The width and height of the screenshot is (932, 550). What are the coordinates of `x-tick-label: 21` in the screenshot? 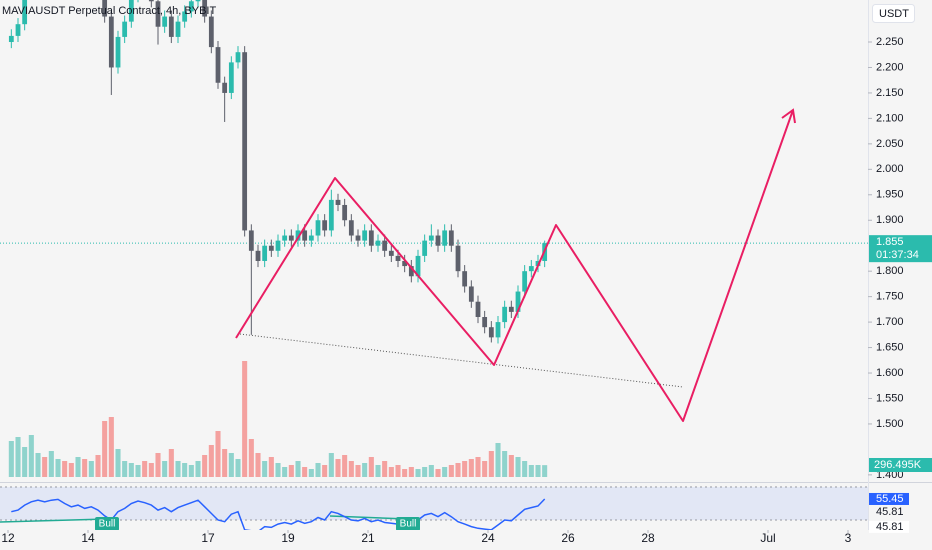 It's located at (368, 538).